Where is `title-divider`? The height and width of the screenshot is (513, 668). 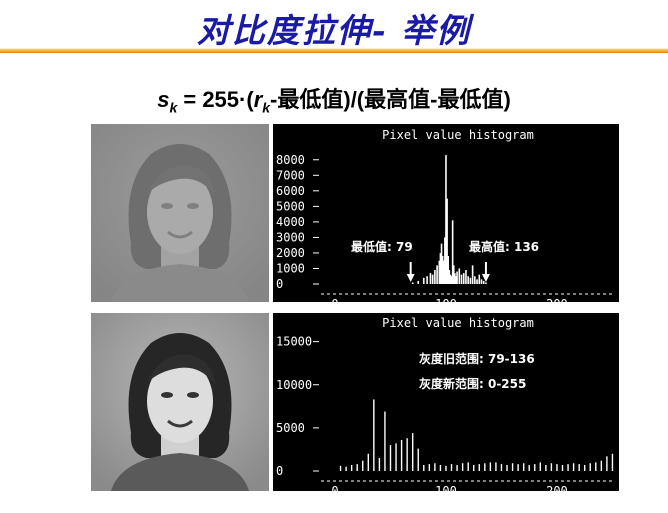
title-divider is located at coordinates (334, 50).